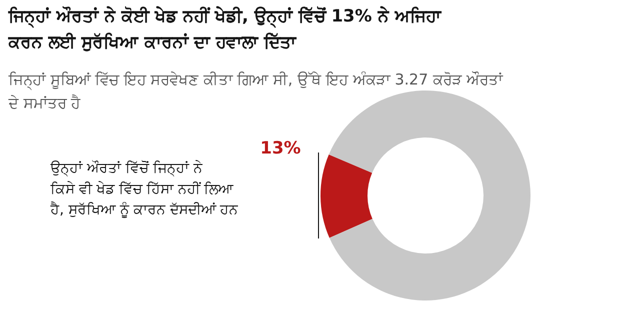 This screenshot has height=329, width=640. Describe the element at coordinates (144, 189) in the screenshot. I see `text: ਉਨ੍ਹਾਂ ਔਰਤਾਂ ਵਿੱਚੋਂ ਜਿਨ੍ਹਾਂ ਨੇ ਕਿਸੇ ਵੀ ਖੇਡ ਵਿੱਚ ਹਿੱਸਾ ਨਹੀਂ ਲਿਆ ਹੈ, ਸੁਰੱਖਿਆ ਨੂੰ ਕਾਰਨ ਦੱਸਦੀਆਂ ਹਨ` at that location.